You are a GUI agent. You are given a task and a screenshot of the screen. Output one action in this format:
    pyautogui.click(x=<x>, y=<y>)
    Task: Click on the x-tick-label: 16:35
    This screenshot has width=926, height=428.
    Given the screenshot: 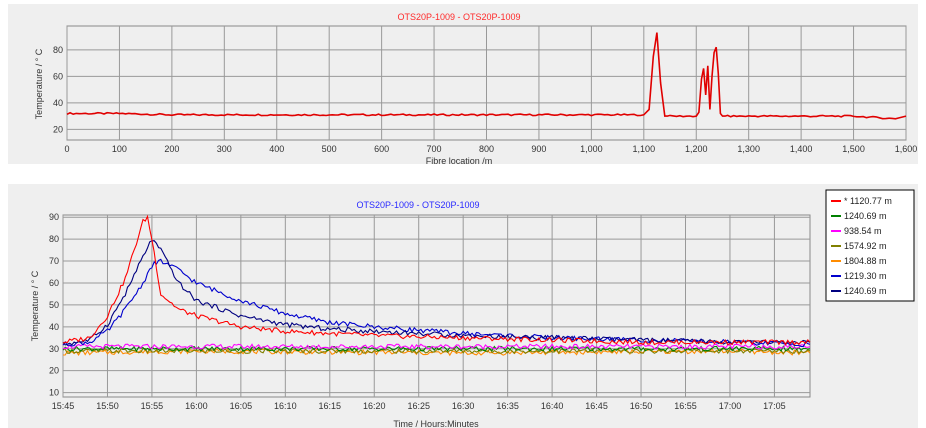 What is the action you would take?
    pyautogui.click(x=507, y=406)
    